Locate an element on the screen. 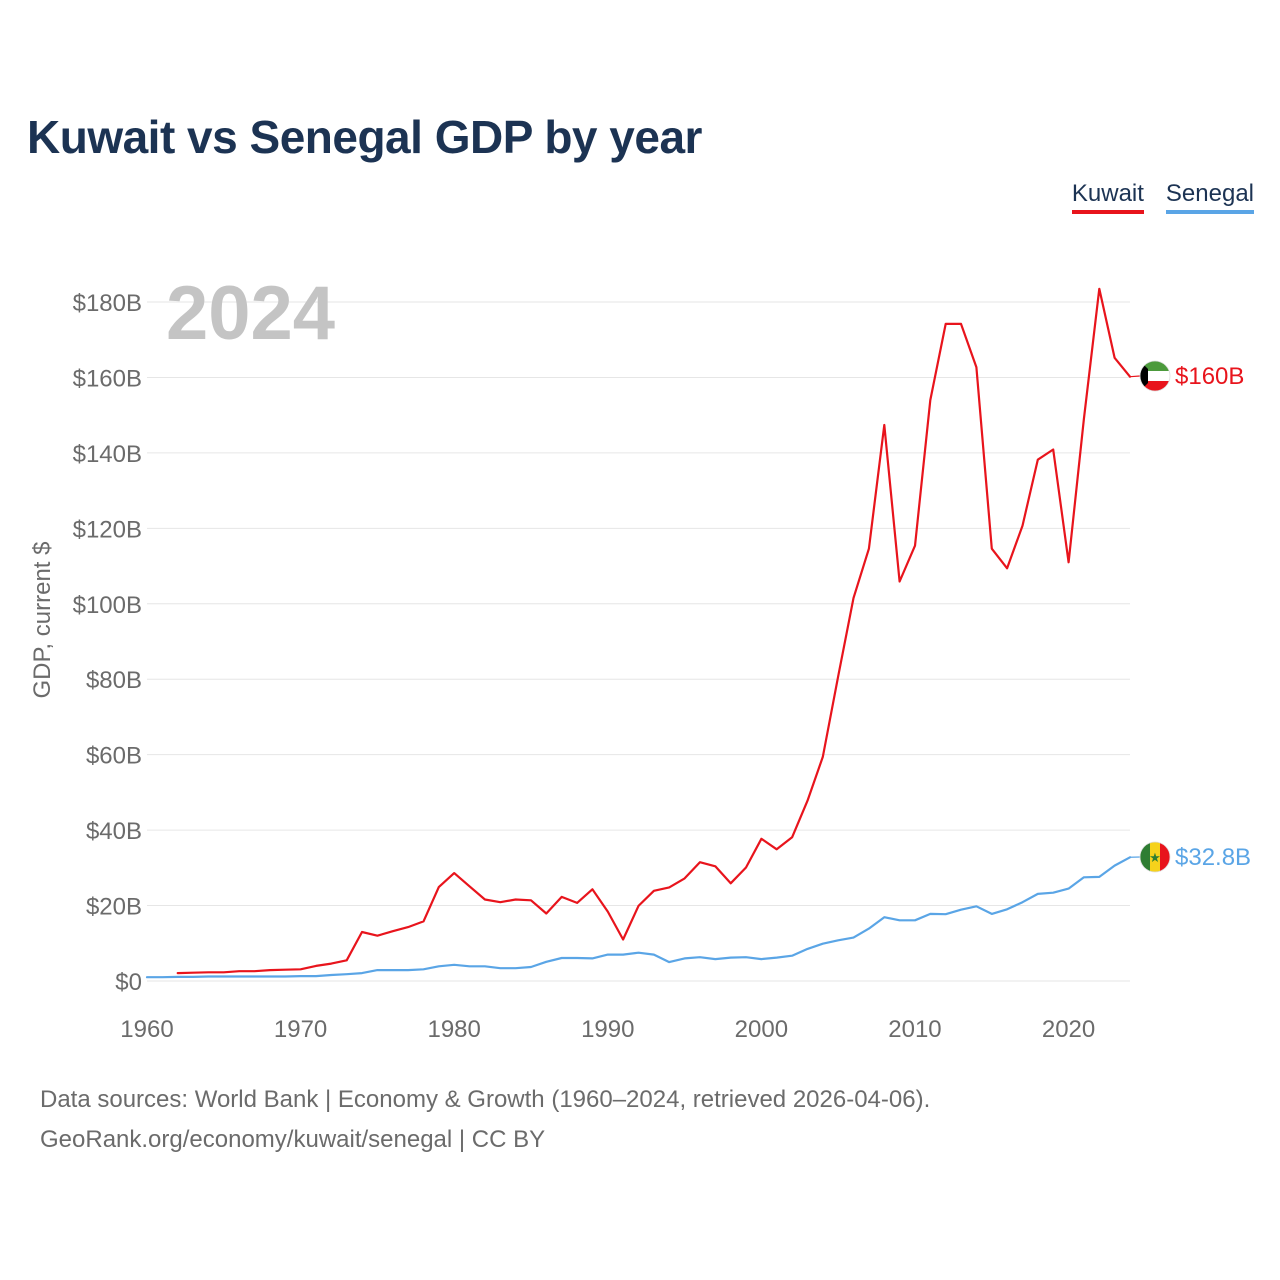 This screenshot has width=1280, height=1280. x-tick-label: 2020 is located at coordinates (1068, 1029).